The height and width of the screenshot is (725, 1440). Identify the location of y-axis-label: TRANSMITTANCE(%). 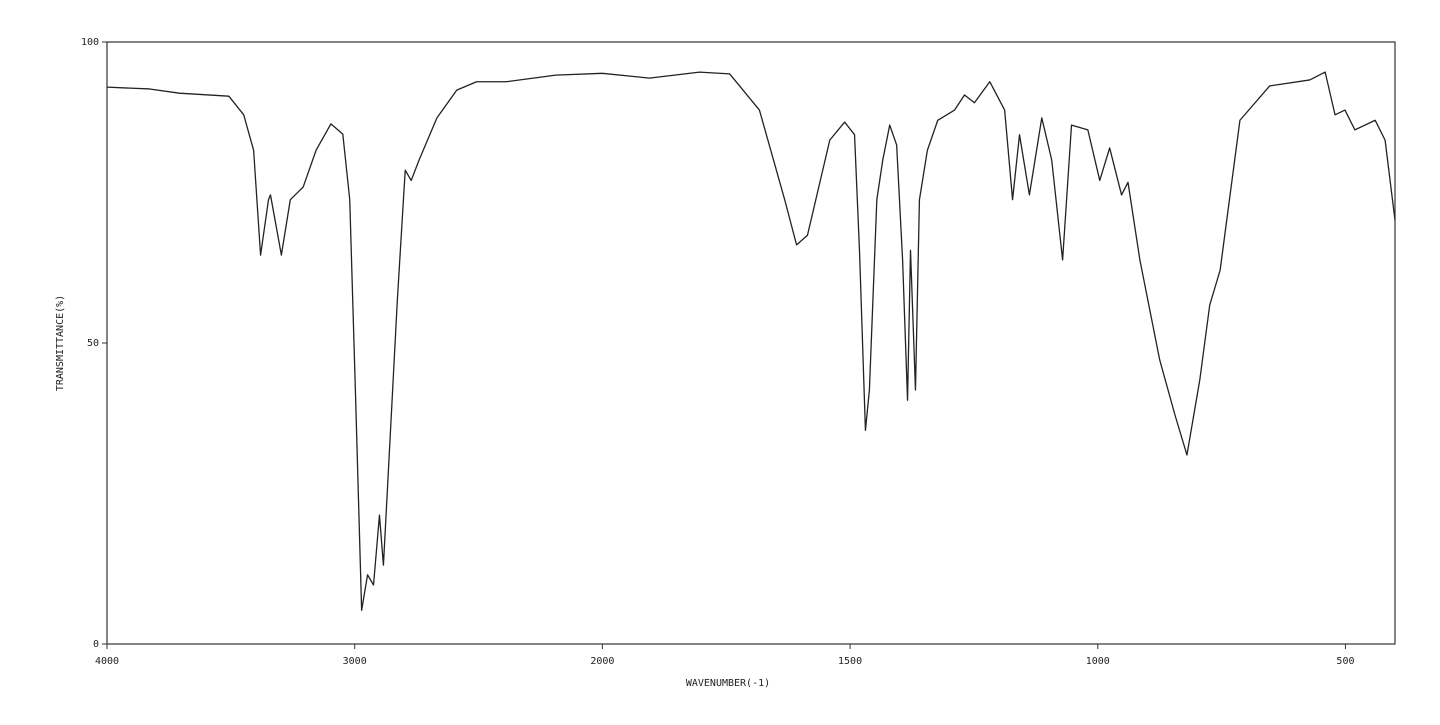
(60, 343).